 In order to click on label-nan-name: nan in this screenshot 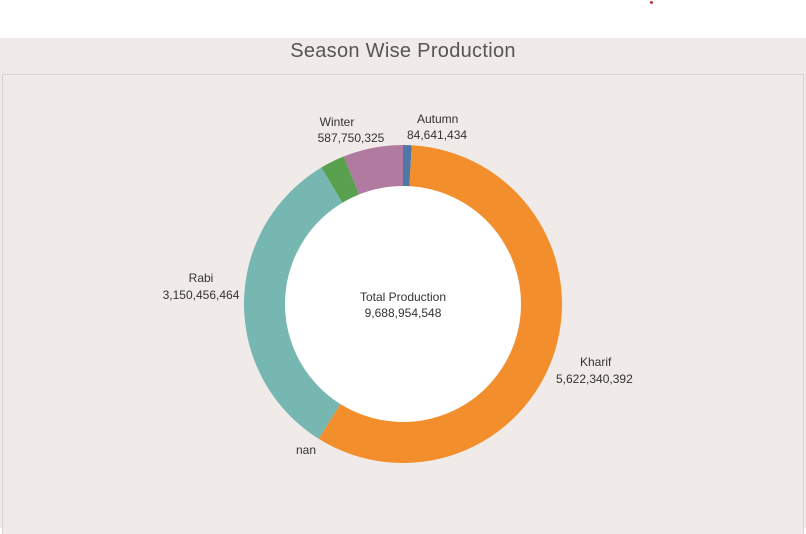, I will do `click(306, 450)`.